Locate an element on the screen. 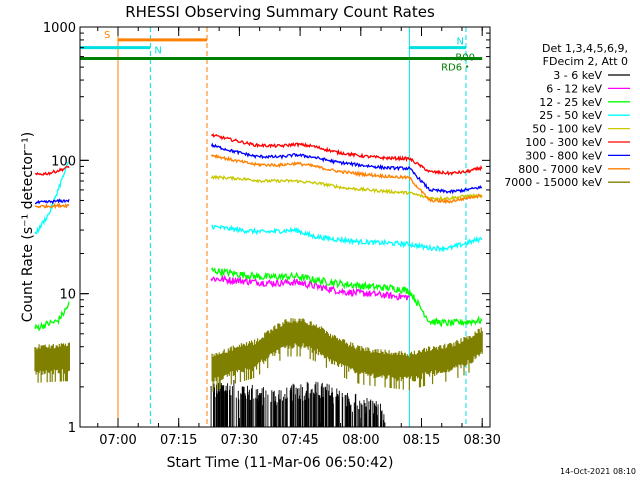  legend-header-line: FDecim 2, Att 0 is located at coordinates (585, 61).